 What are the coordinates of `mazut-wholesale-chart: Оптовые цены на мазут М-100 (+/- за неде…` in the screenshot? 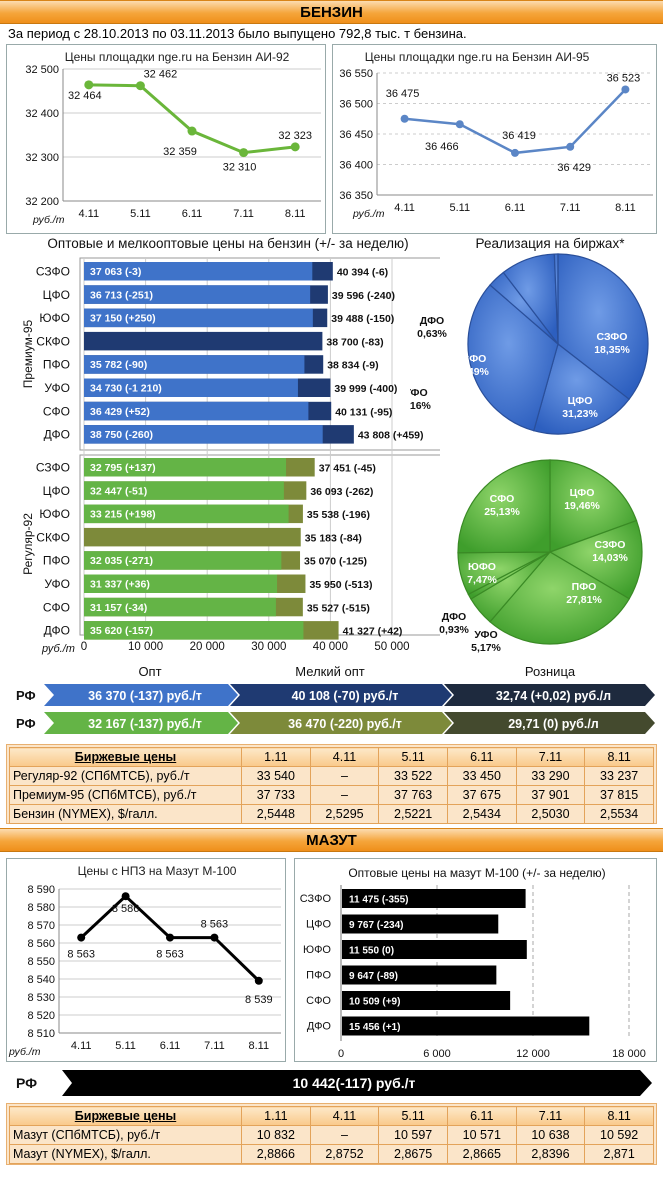 It's located at (473, 963).